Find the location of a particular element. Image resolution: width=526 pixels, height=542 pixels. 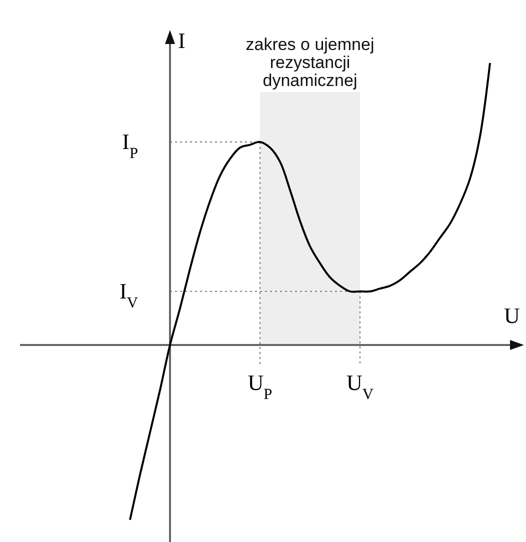

x-tick-label: U$_{P}$ is located at coordinates (260, 386).